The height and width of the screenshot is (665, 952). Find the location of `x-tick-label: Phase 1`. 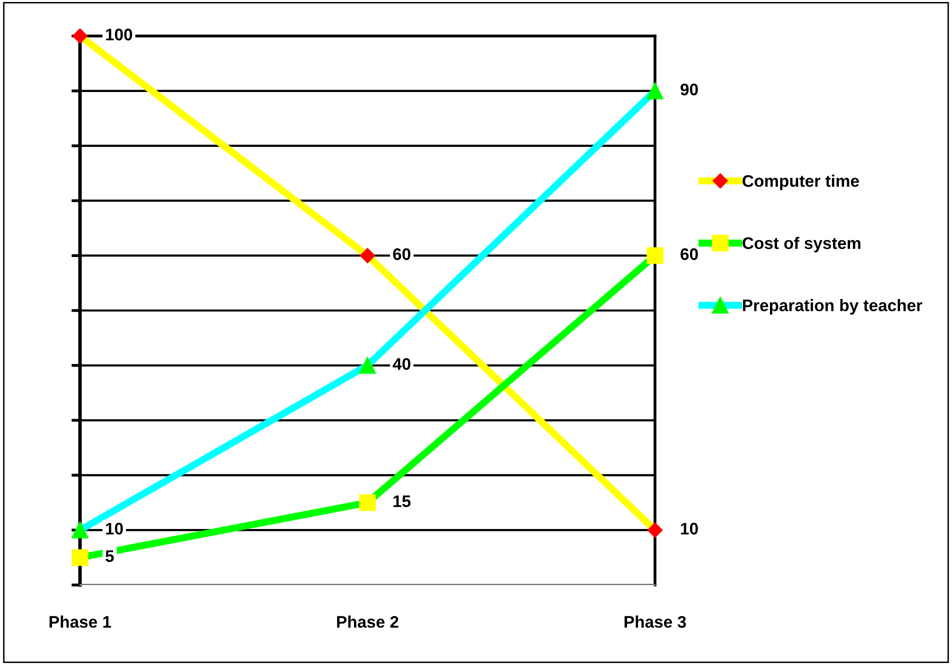

x-tick-label: Phase 1 is located at coordinates (81, 622).